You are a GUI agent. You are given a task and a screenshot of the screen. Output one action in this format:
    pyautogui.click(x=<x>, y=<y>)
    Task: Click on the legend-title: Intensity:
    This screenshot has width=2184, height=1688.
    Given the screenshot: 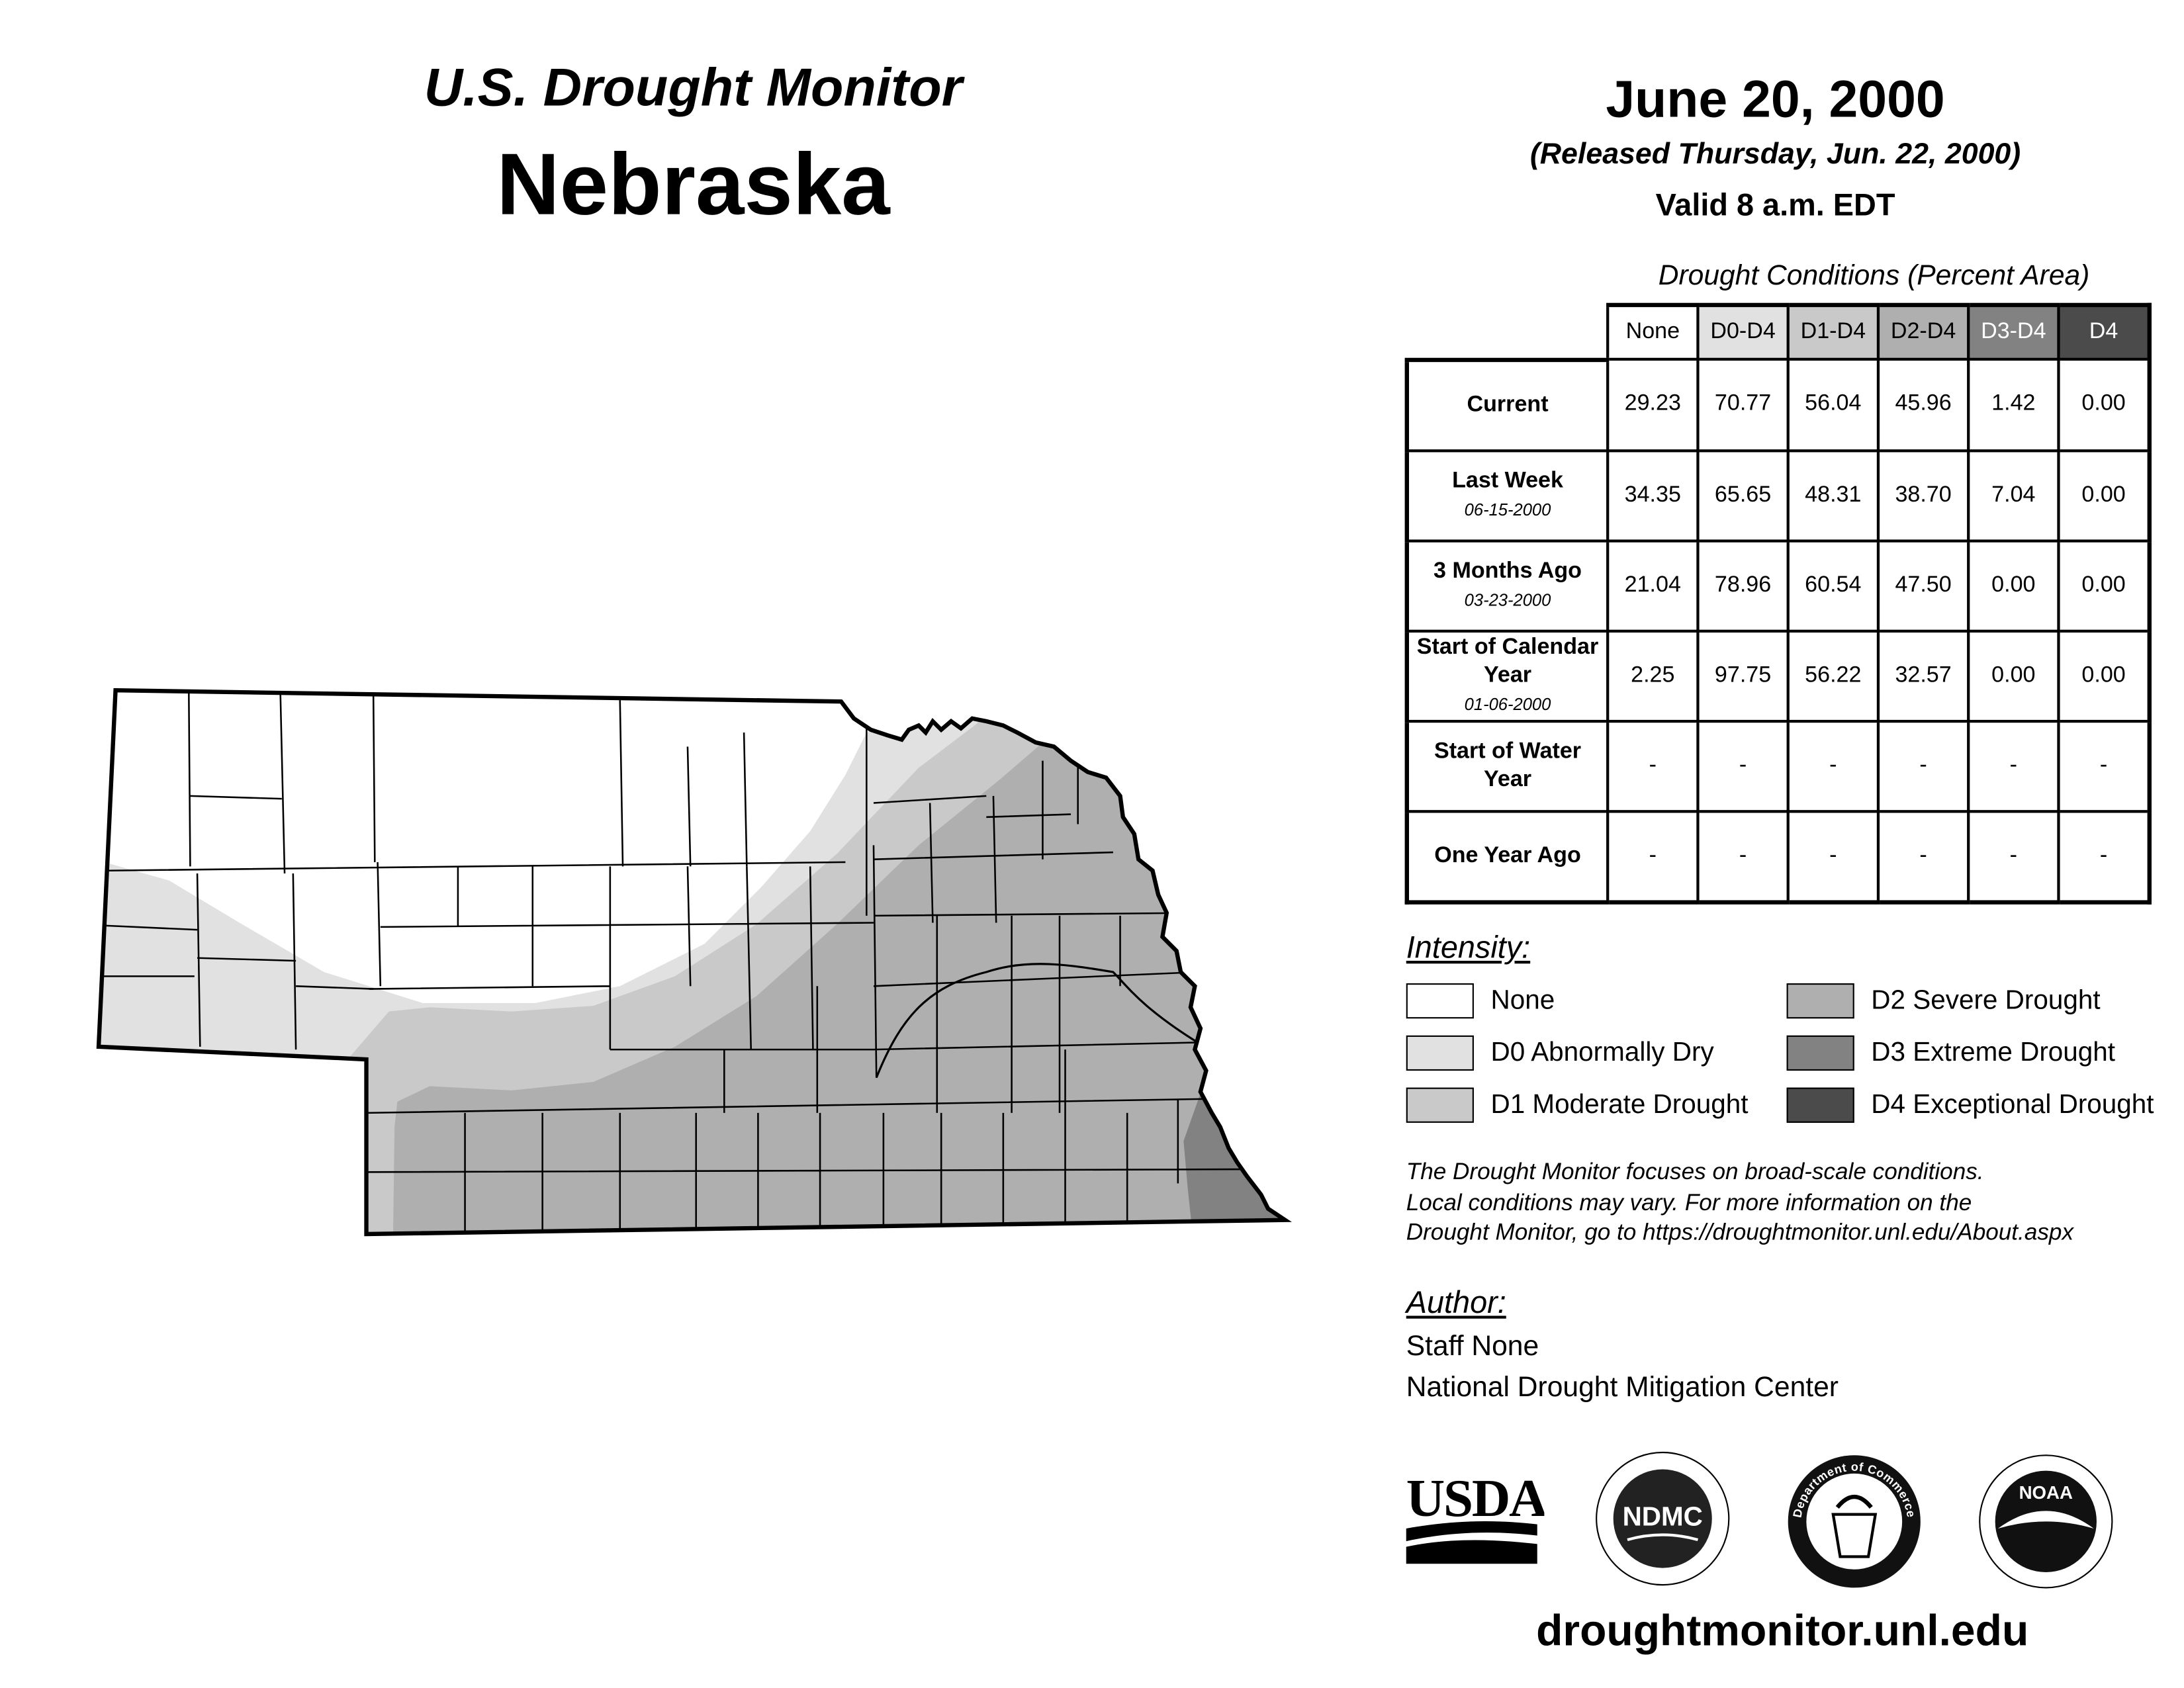 What is the action you would take?
    pyautogui.click(x=1468, y=947)
    